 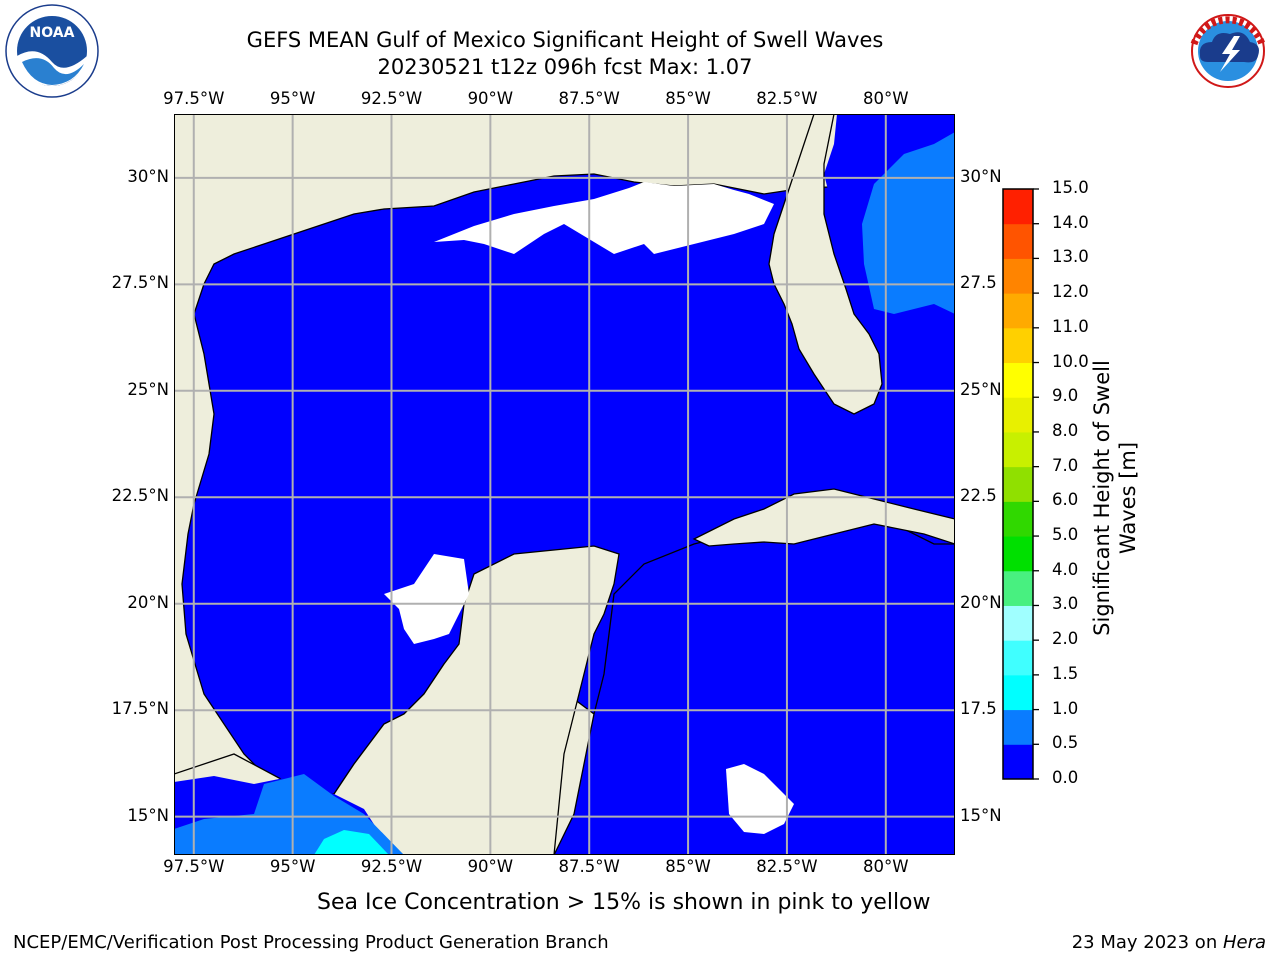 What do you see at coordinates (1070, 257) in the screenshot?
I see `colorbar-tick-label: 13.0` at bounding box center [1070, 257].